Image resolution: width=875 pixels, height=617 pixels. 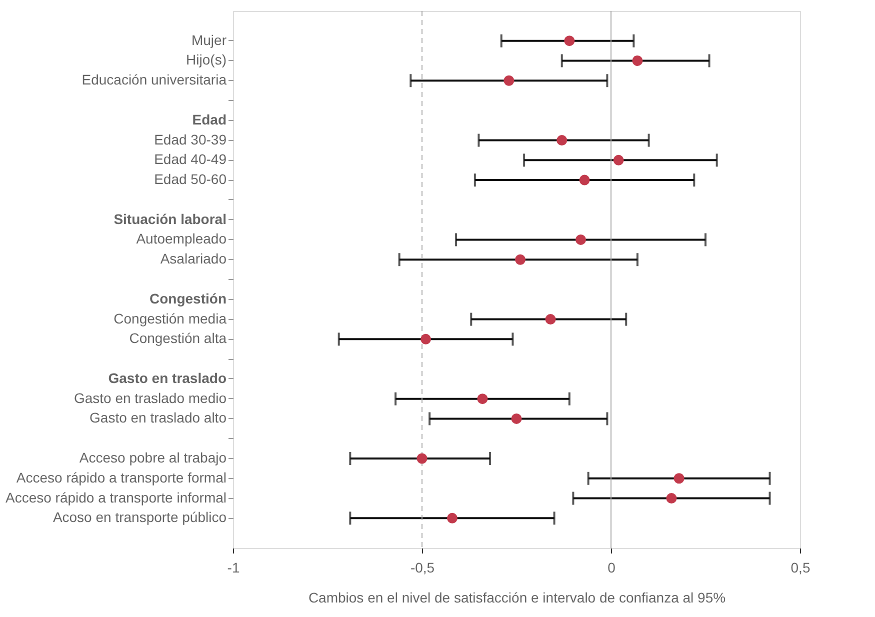 I want to click on y-tick-label: Edad 40-49, so click(x=190, y=159).